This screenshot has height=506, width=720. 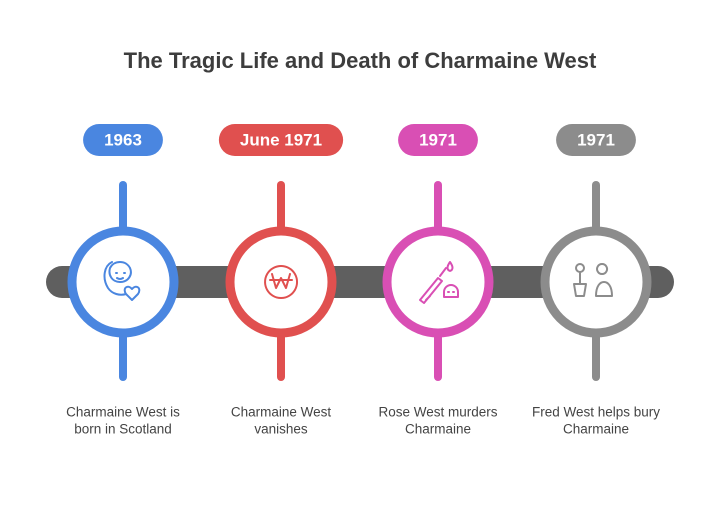 What do you see at coordinates (437, 412) in the screenshot?
I see `event-description: Rose West murders` at bounding box center [437, 412].